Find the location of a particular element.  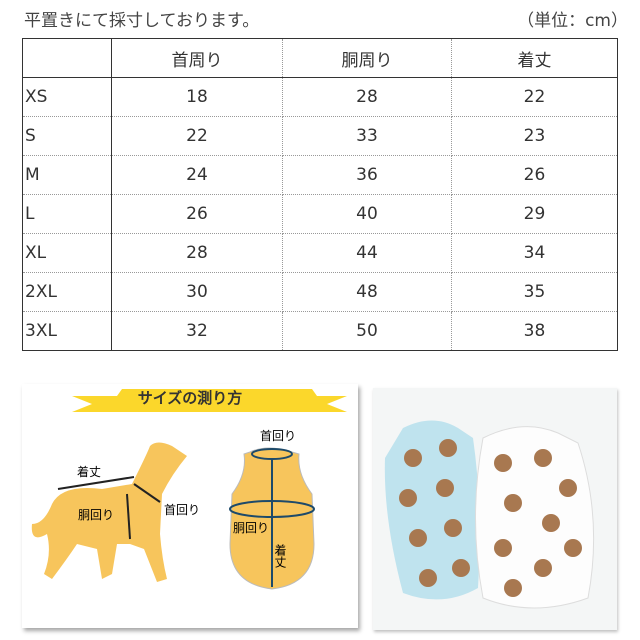

size-cell: XL is located at coordinates (67, 253).